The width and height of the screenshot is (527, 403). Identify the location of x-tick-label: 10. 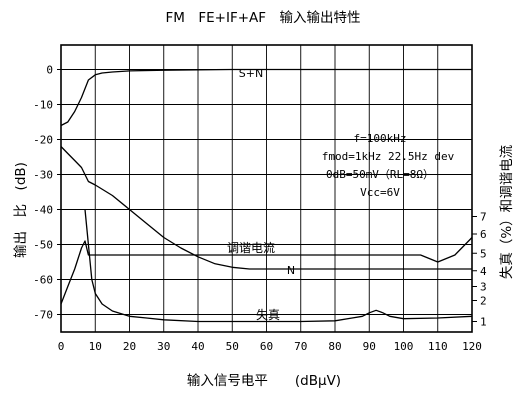
(95, 346).